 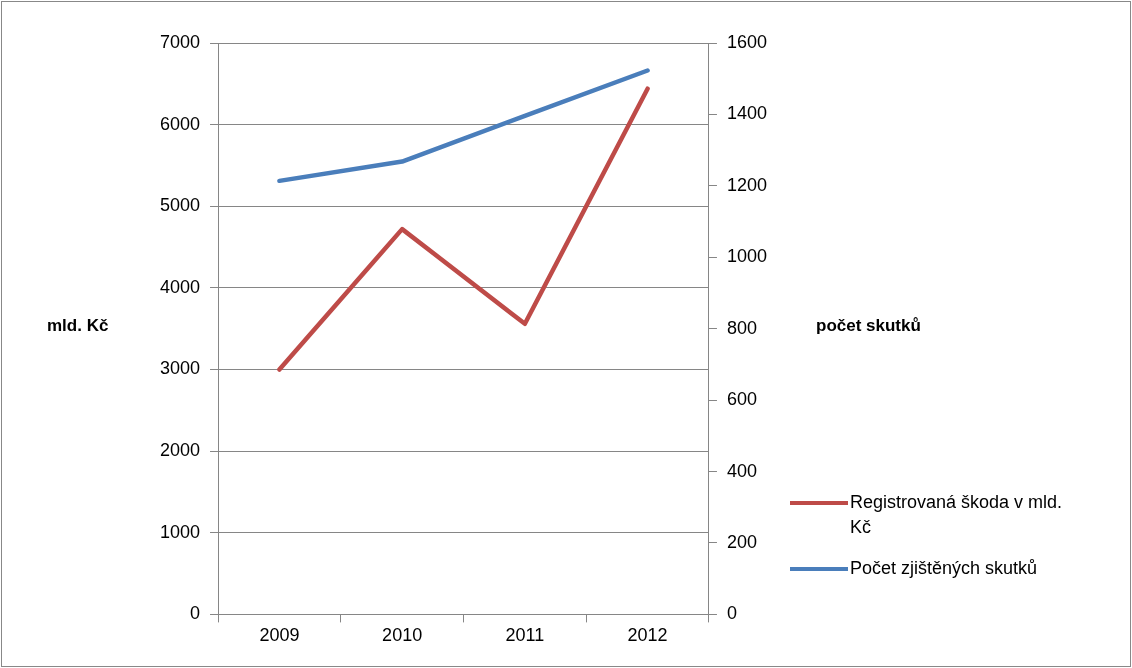 I want to click on y2-tick-label: 1200, so click(x=746, y=184).